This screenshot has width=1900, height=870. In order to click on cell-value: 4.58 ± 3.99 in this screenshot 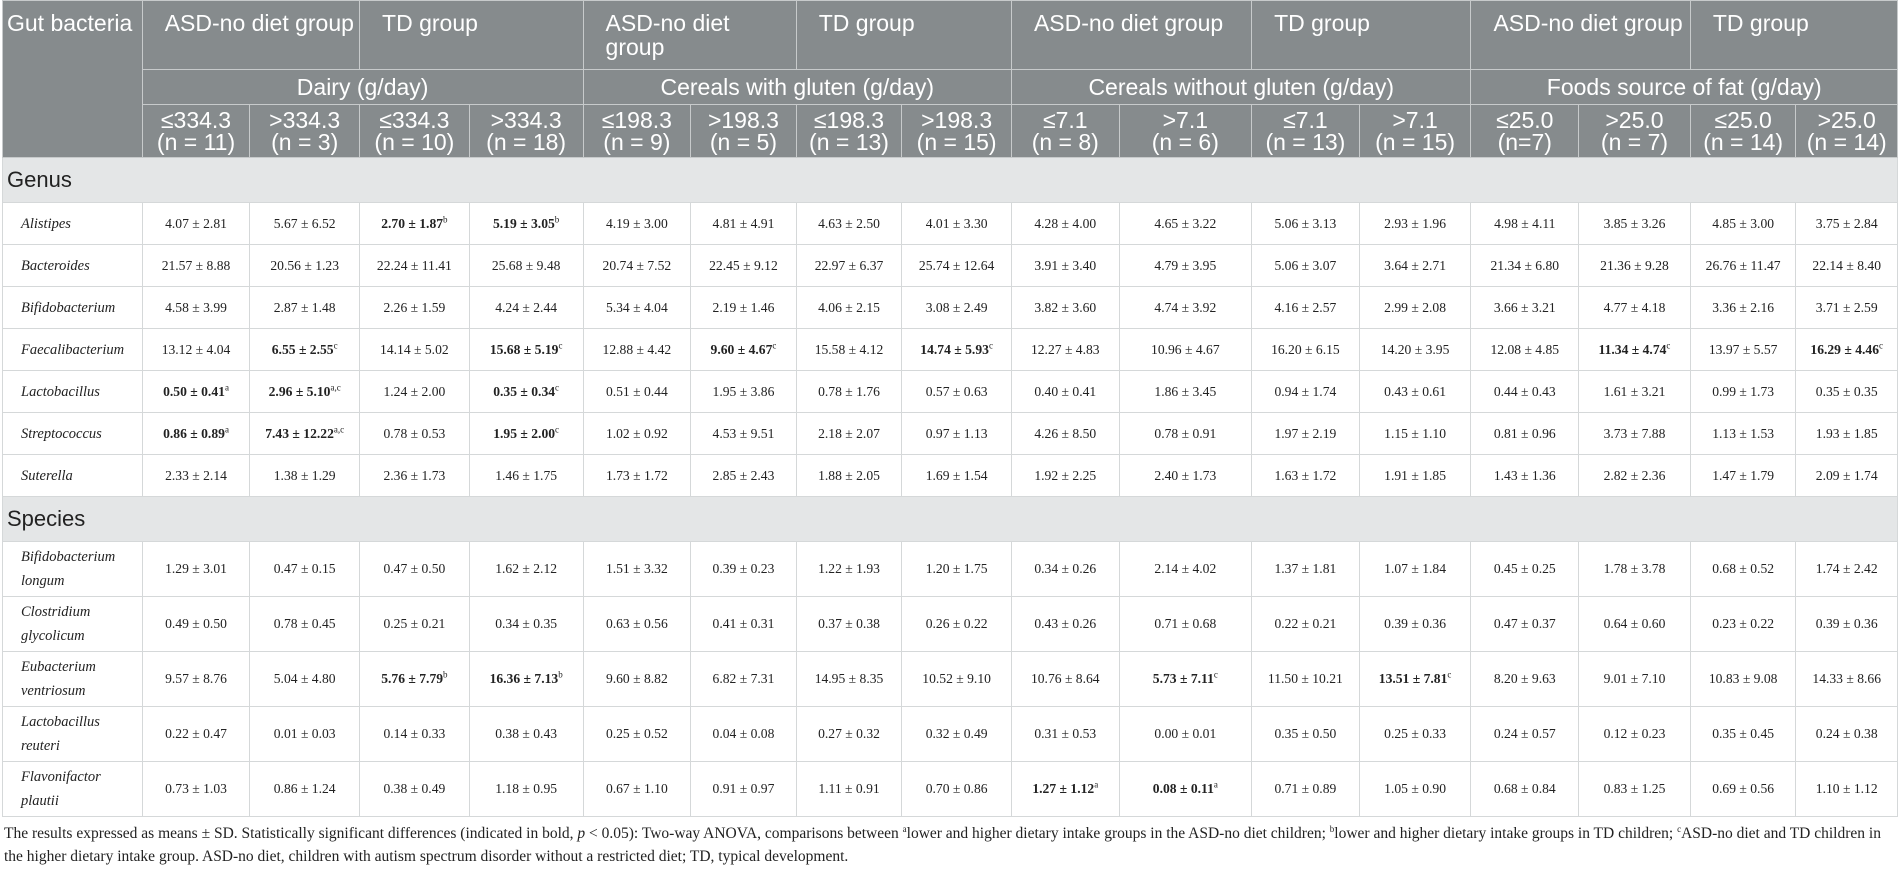, I will do `click(196, 307)`.